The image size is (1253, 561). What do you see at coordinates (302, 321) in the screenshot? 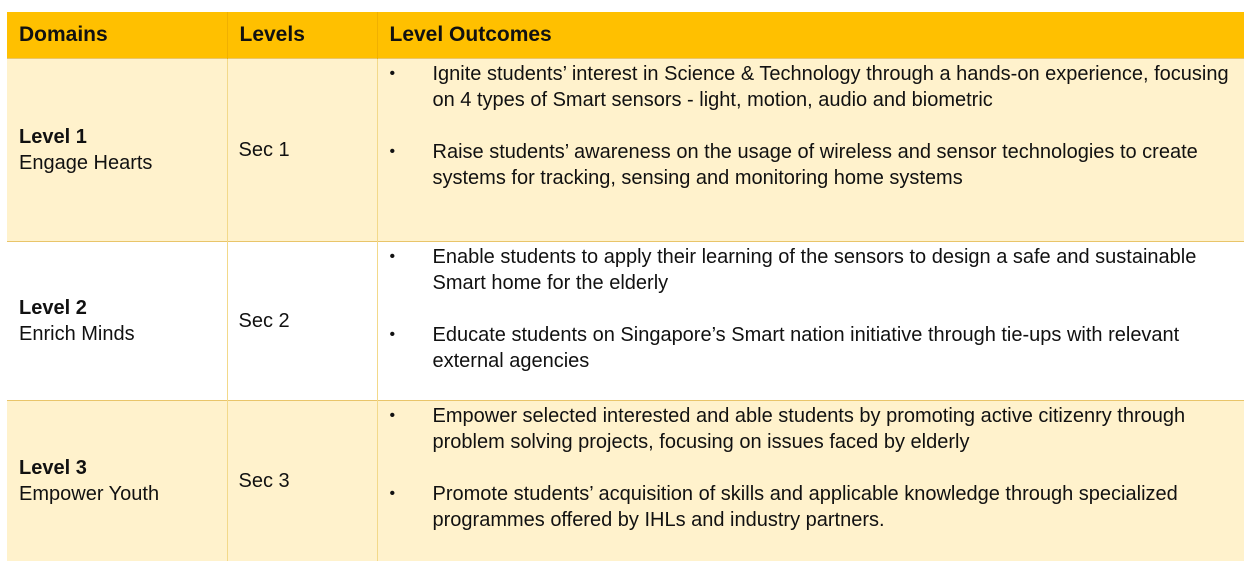
I see `level-cell: Sec 2` at bounding box center [302, 321].